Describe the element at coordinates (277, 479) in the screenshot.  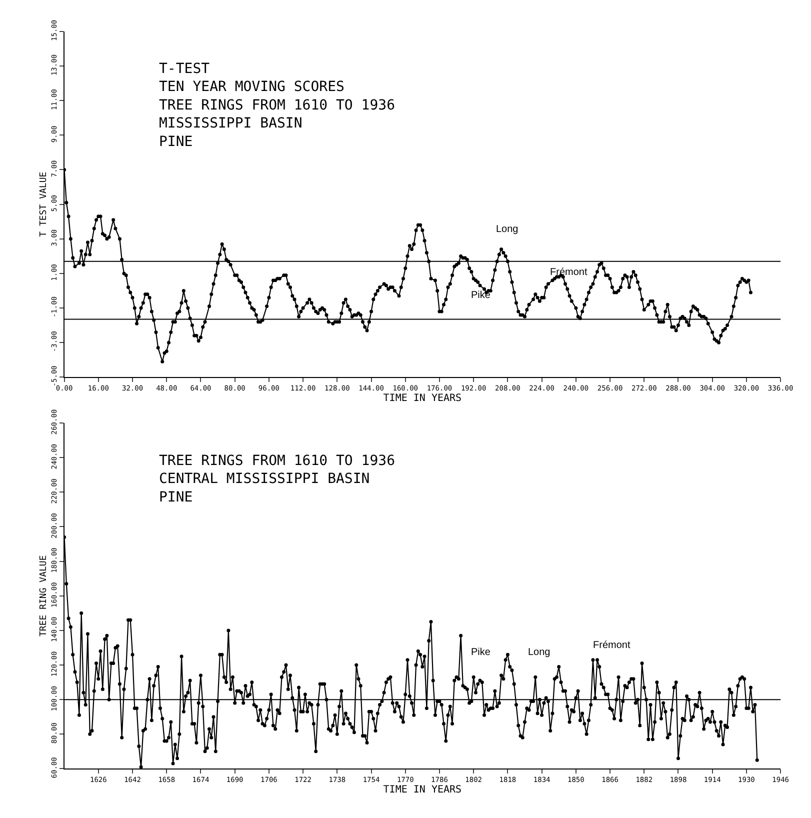
I see `text: TREE RINGS FROM 1610 TO 1936 CENTRAL MISSISSIPPI BASIN PINE` at that location.